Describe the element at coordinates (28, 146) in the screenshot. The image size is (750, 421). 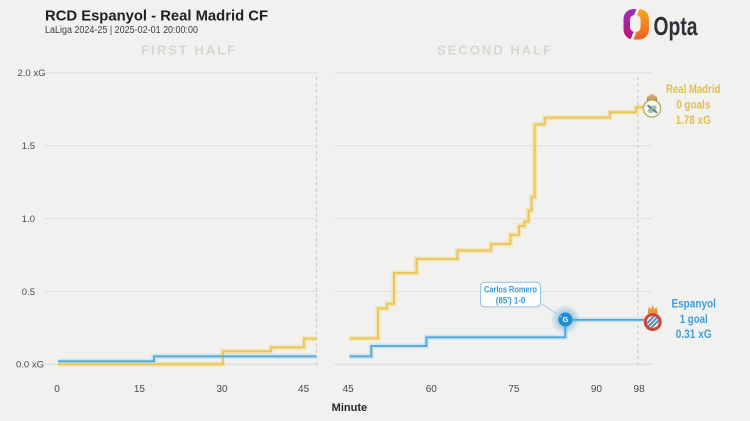
I see `svg-text: 1.5` at that location.